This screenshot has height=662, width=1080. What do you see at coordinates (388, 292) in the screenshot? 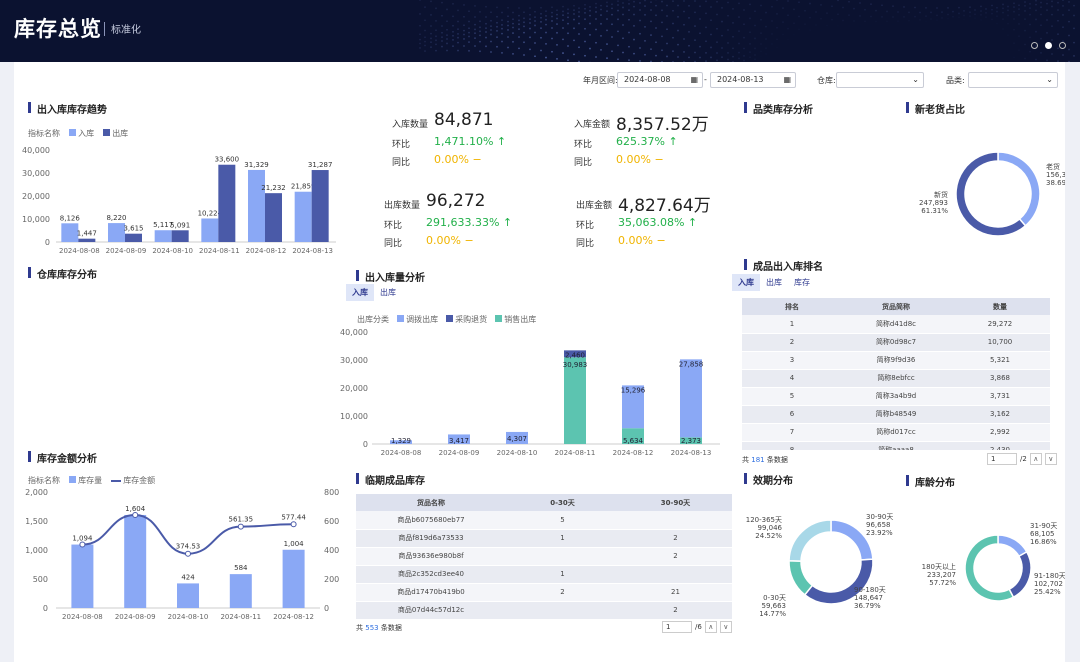
I see `tab-outbound: 出库` at bounding box center [388, 292].